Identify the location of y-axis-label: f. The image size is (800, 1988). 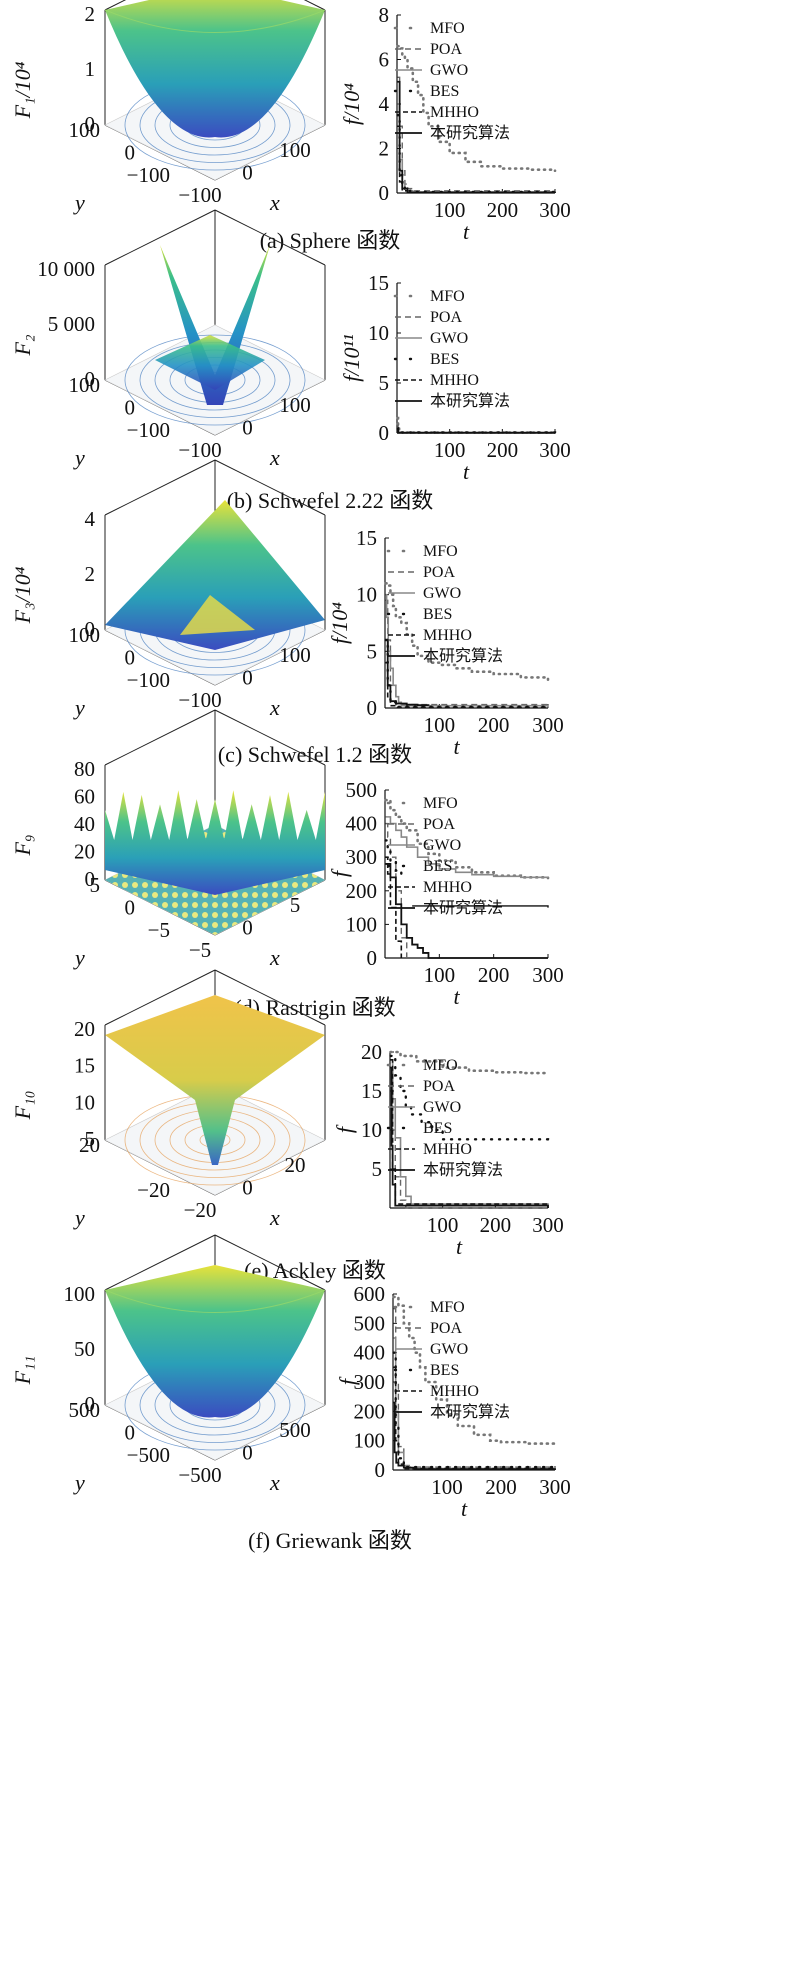
(339, 872).